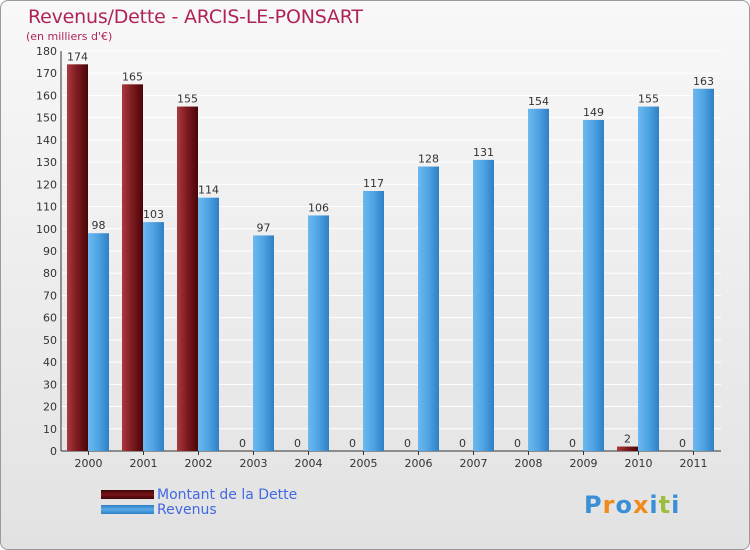 This screenshot has height=550, width=750. I want to click on x-tick-label: 2010, so click(639, 463).